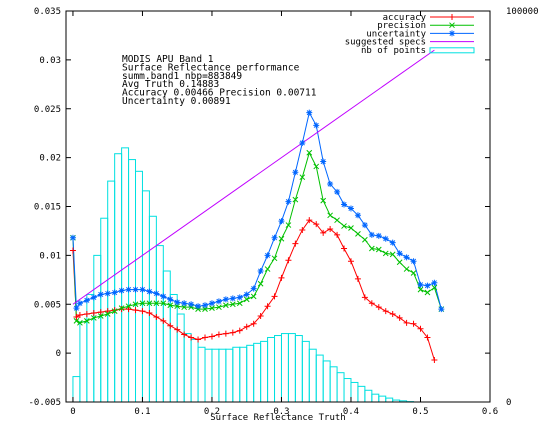 The width and height of the screenshot is (560, 426). I want to click on y-tick-label: 0.02, so click(50, 159).